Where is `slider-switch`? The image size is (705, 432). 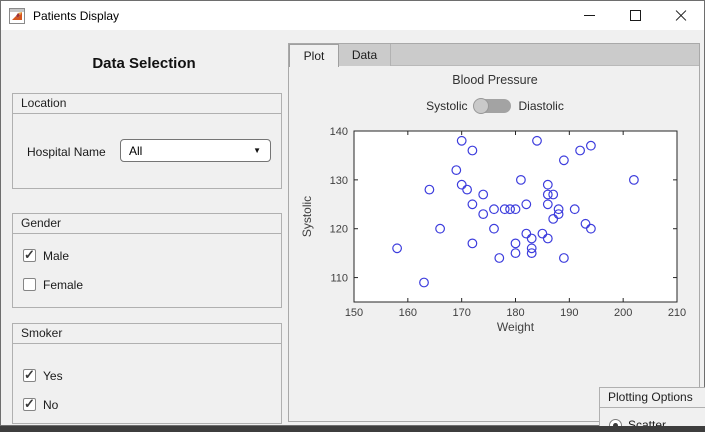
slider-switch is located at coordinates (492, 106).